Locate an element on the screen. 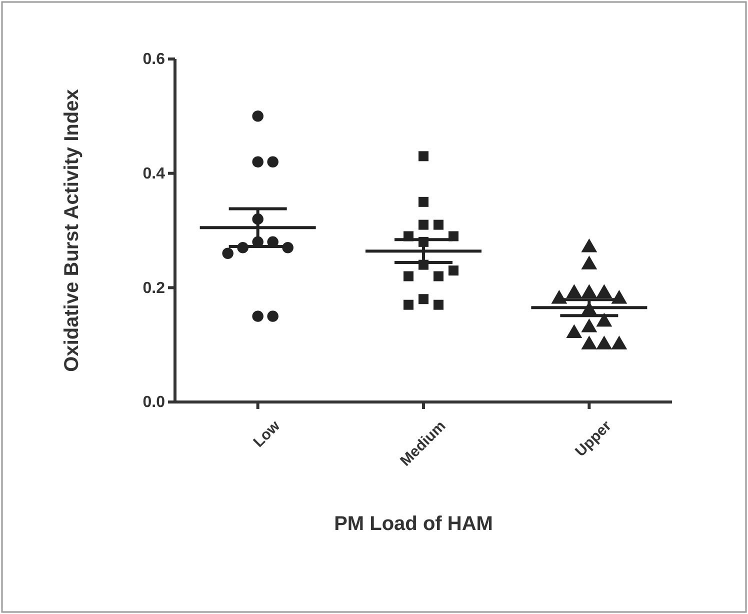 The image size is (748, 614). y-tick-label: 0.0 is located at coordinates (154, 403).